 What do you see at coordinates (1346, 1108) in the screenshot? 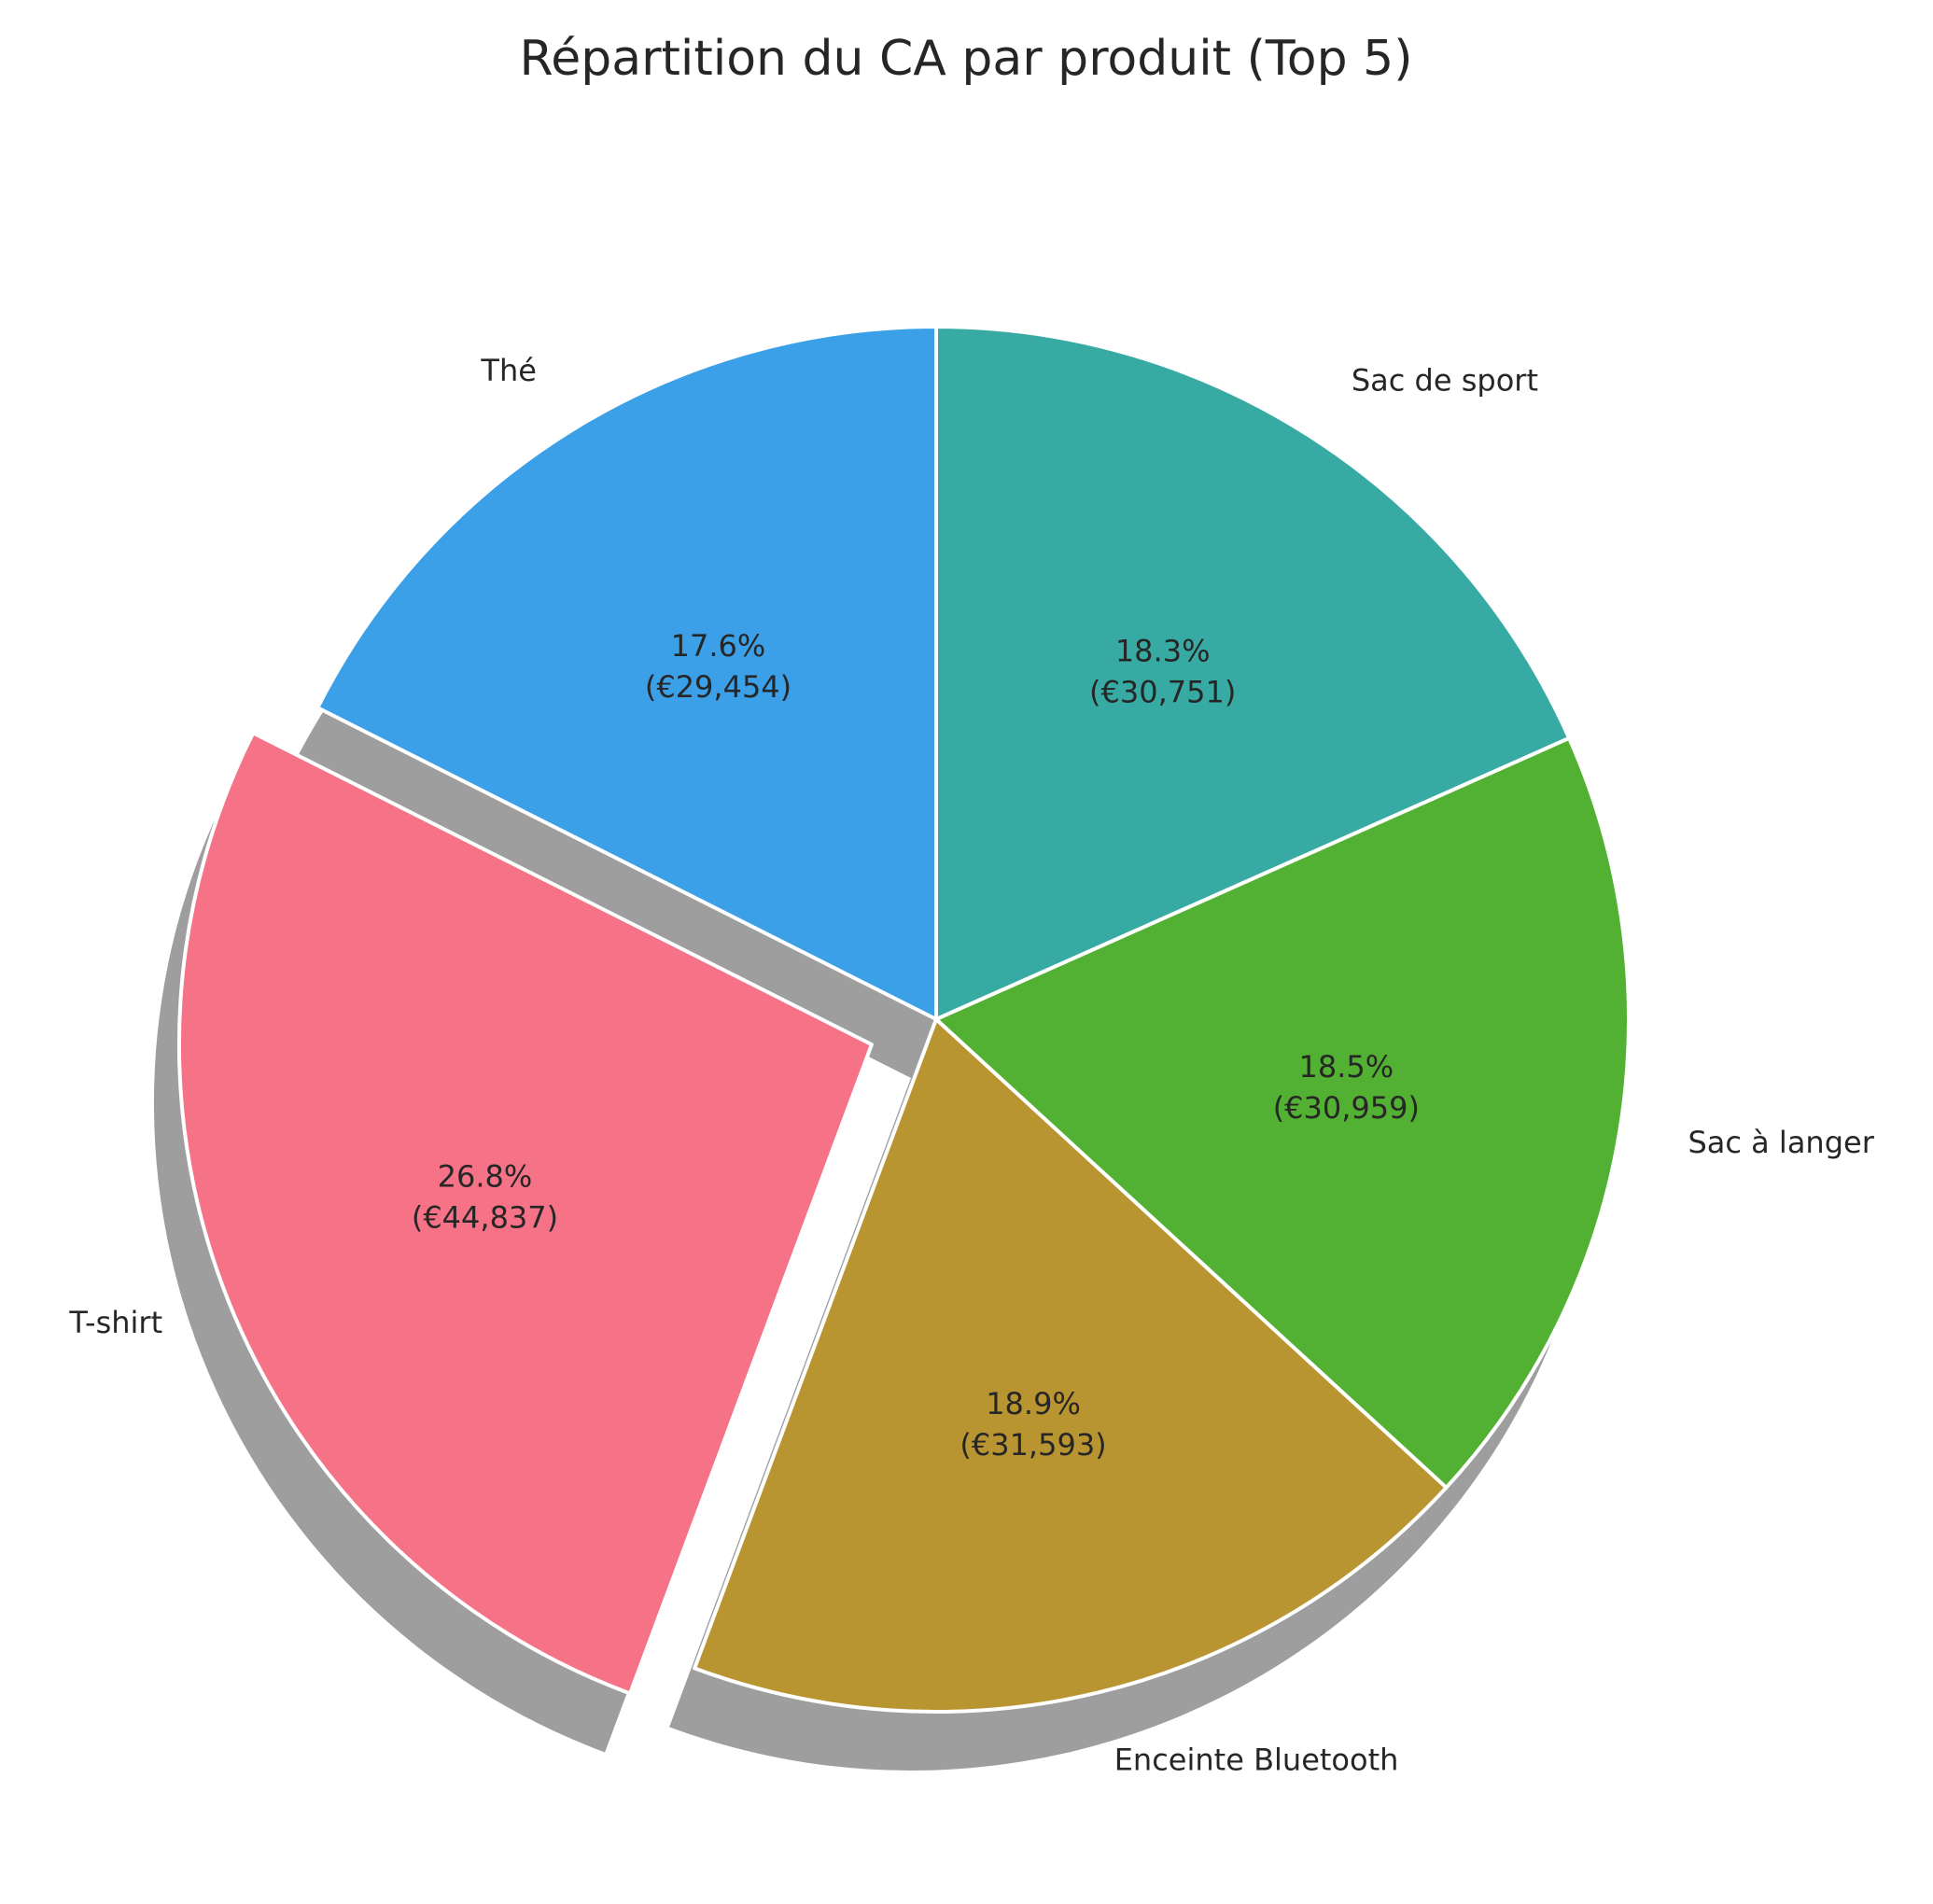
I see `amount-label-sac-a-langer: (€30,959)` at bounding box center [1346, 1108].